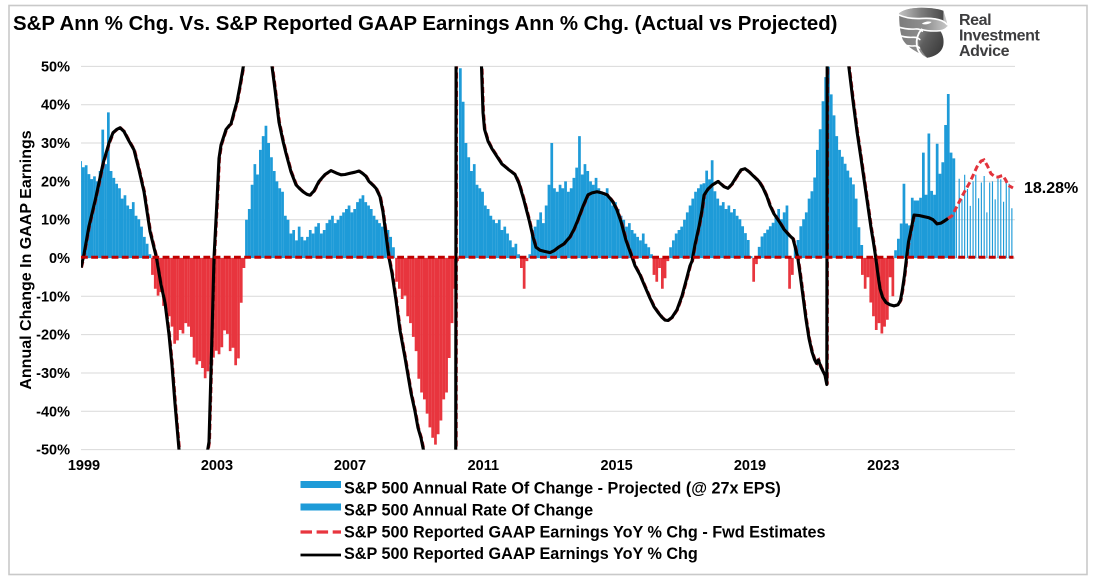  Describe the element at coordinates (55, 182) in the screenshot. I see `svg-text: 20%` at that location.